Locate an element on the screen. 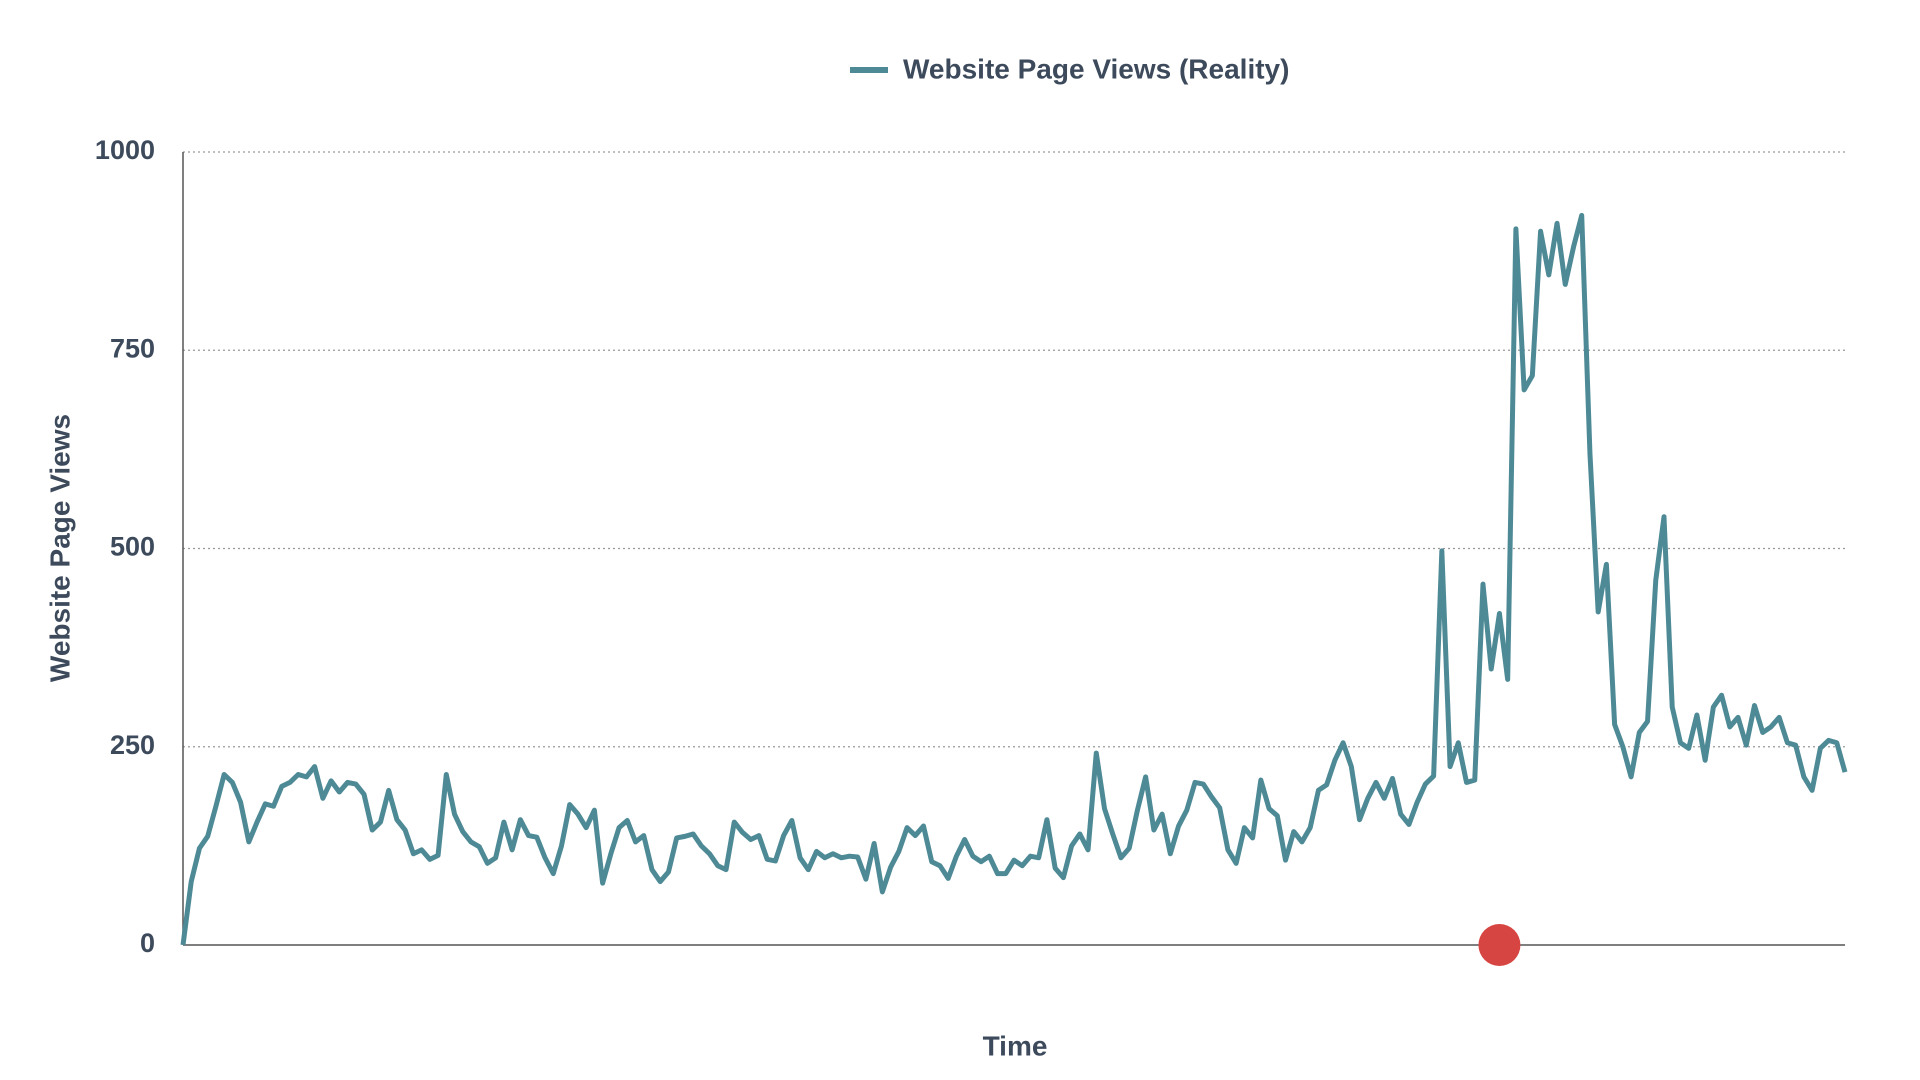 This screenshot has width=1920, height=1080. y-tick-label: 500 is located at coordinates (132, 547).